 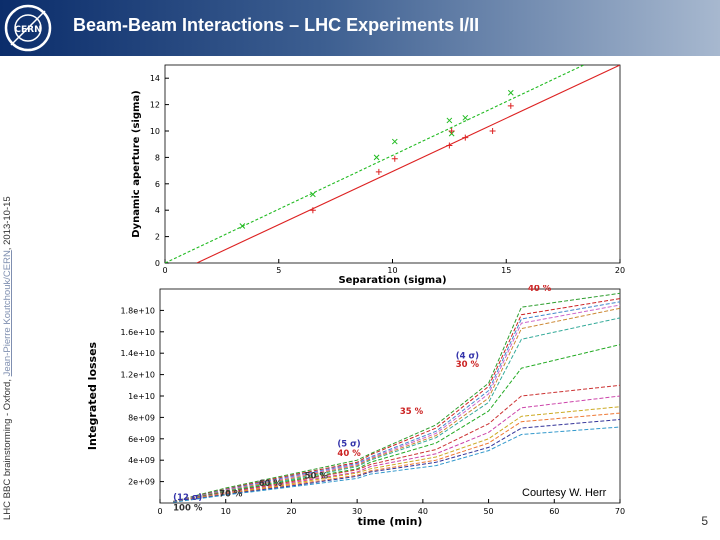 What do you see at coordinates (141, 482) in the screenshot?
I see `y-tick-label: 2e+09` at bounding box center [141, 482].